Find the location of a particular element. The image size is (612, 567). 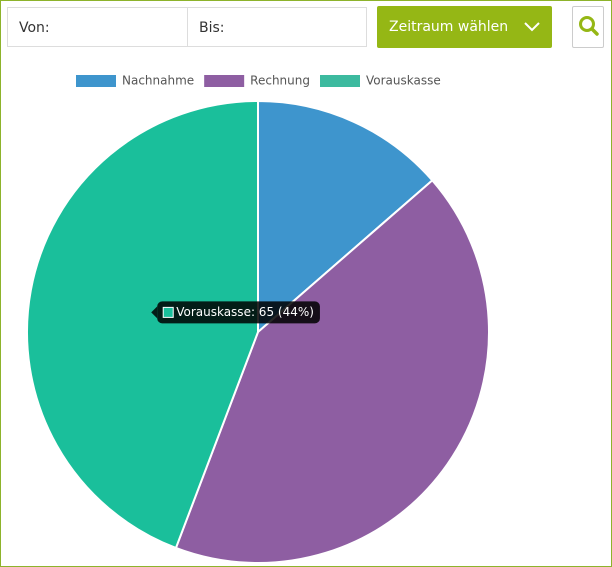

tooltip-text: Vorauskasse: 65 (44%) is located at coordinates (245, 312).